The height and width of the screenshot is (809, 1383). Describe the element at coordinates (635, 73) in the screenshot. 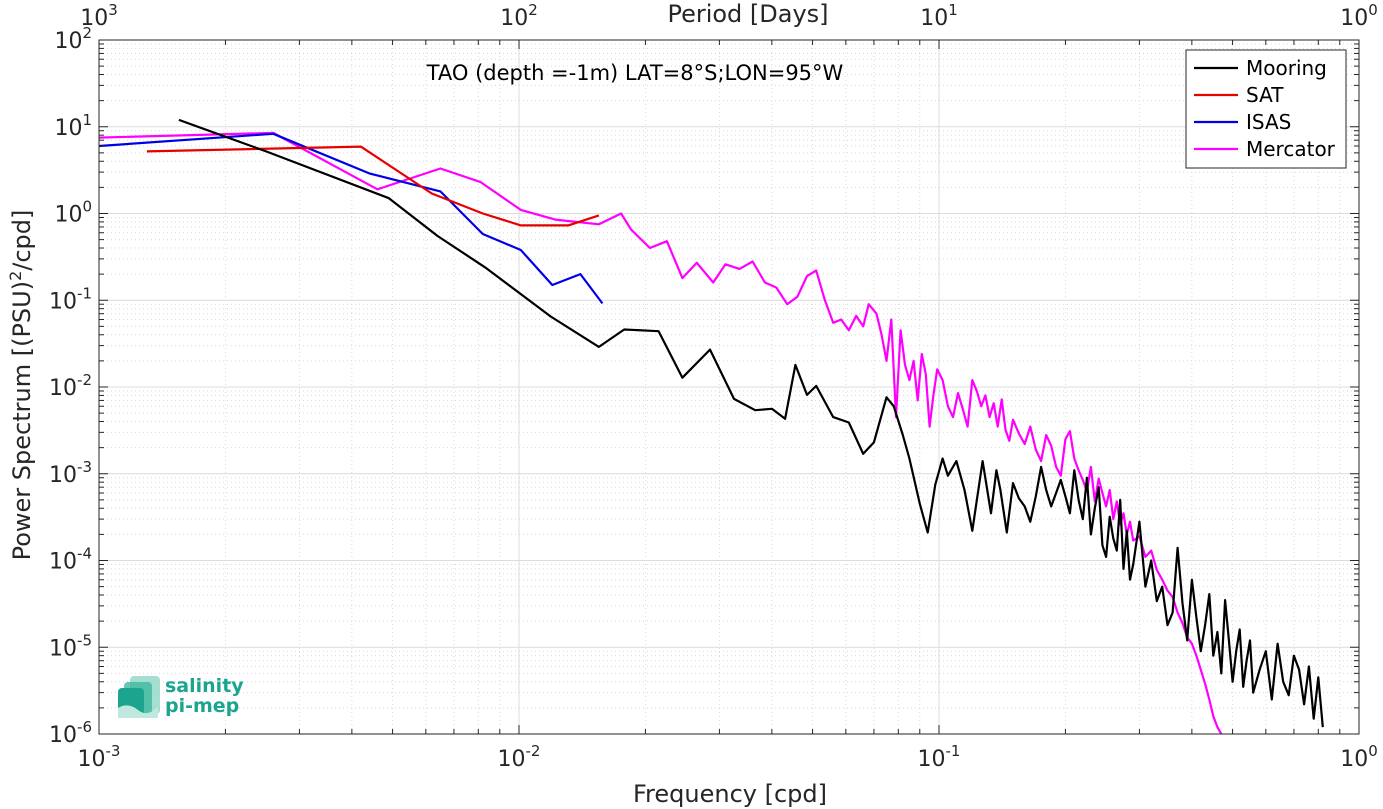

I see `chart-title: TAO (depth =-1m) LAT=8°S;LON=95°W` at that location.